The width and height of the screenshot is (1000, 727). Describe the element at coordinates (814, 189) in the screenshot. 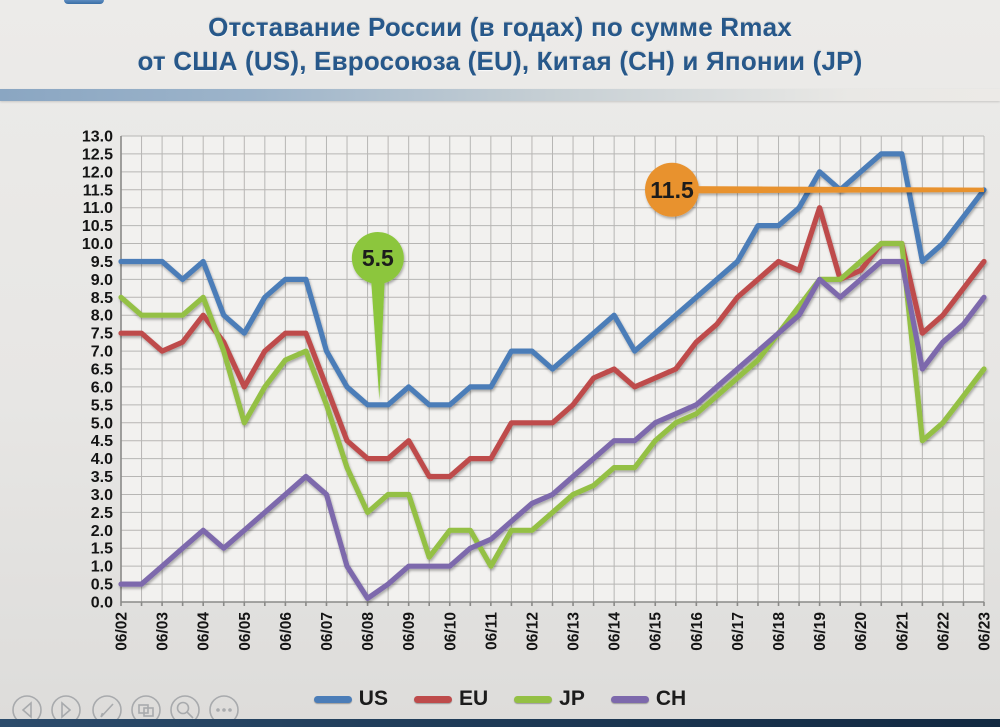

I see `annotation-11.5: 11.5` at that location.